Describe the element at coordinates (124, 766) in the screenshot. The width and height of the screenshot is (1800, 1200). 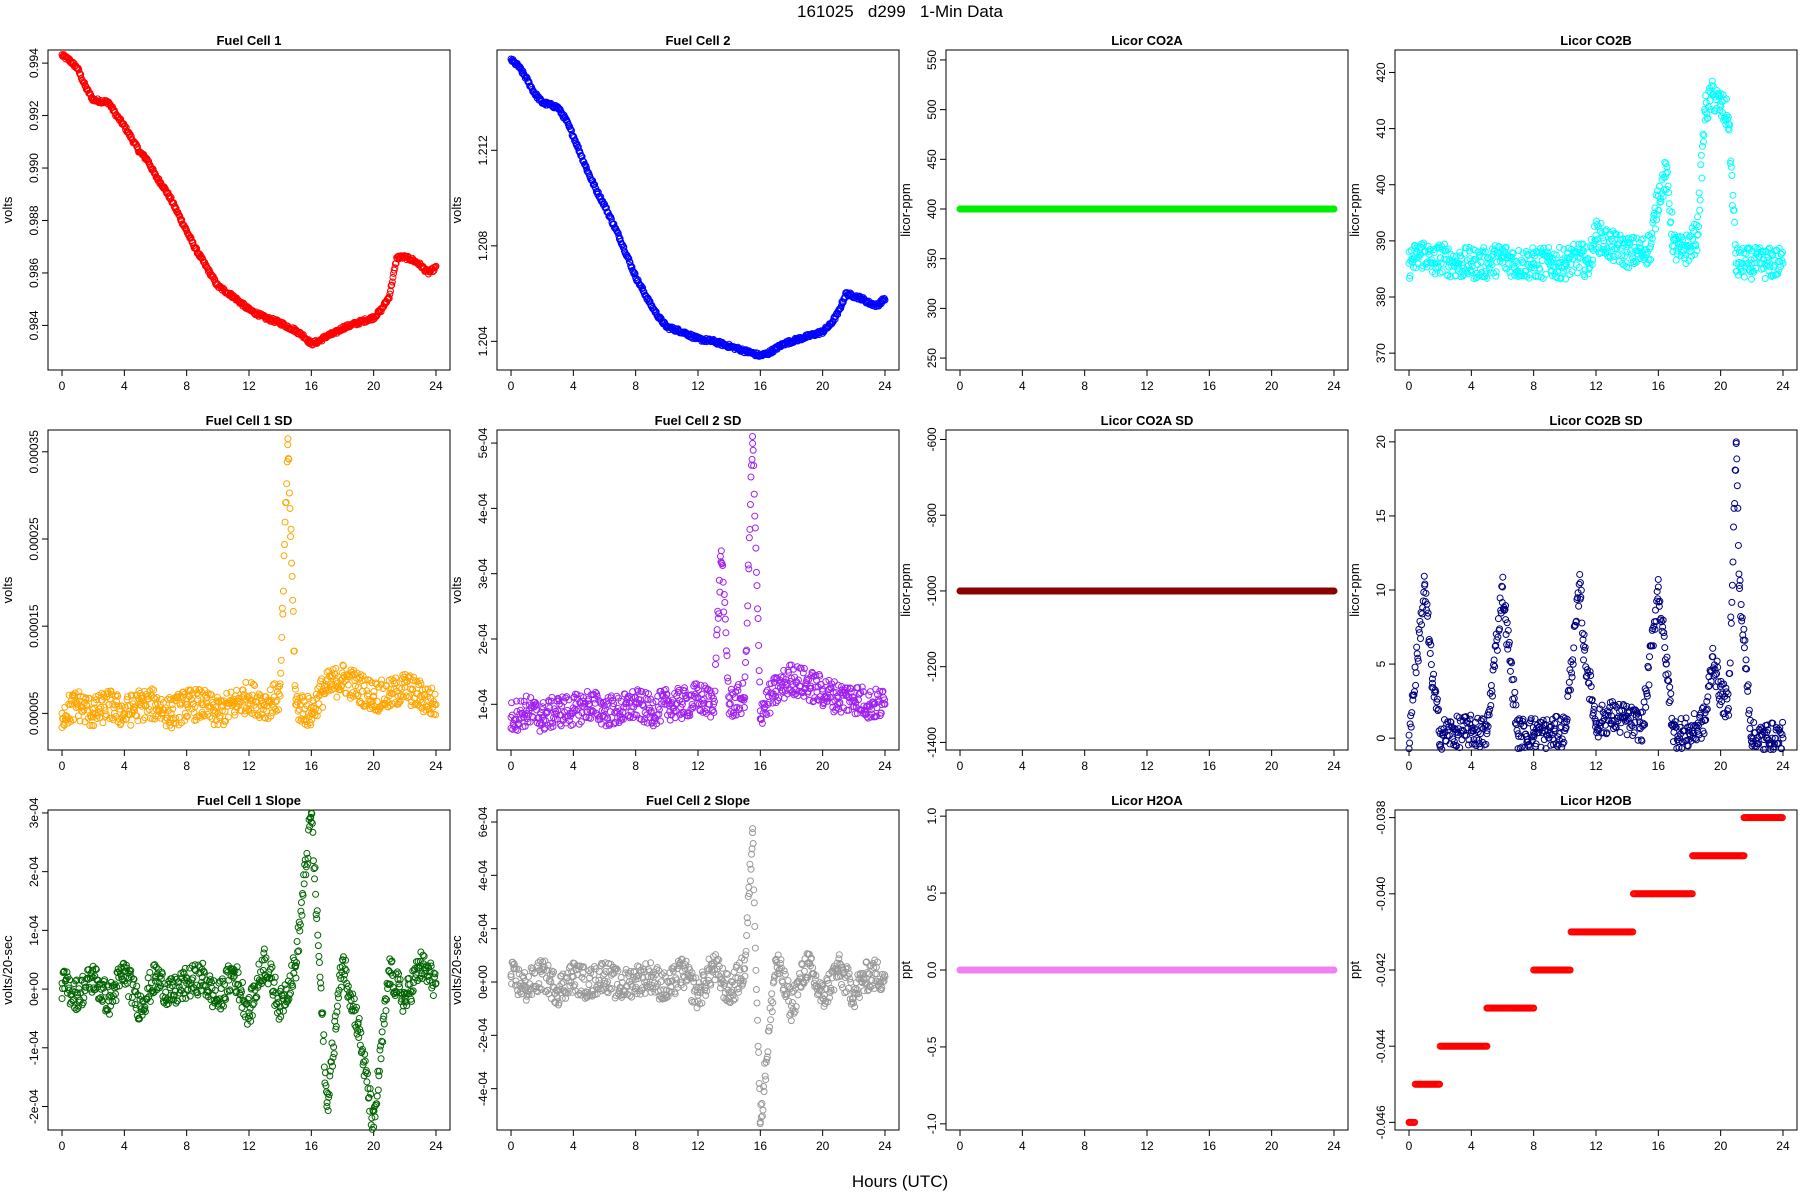
I see `x-tick-label: 4` at that location.